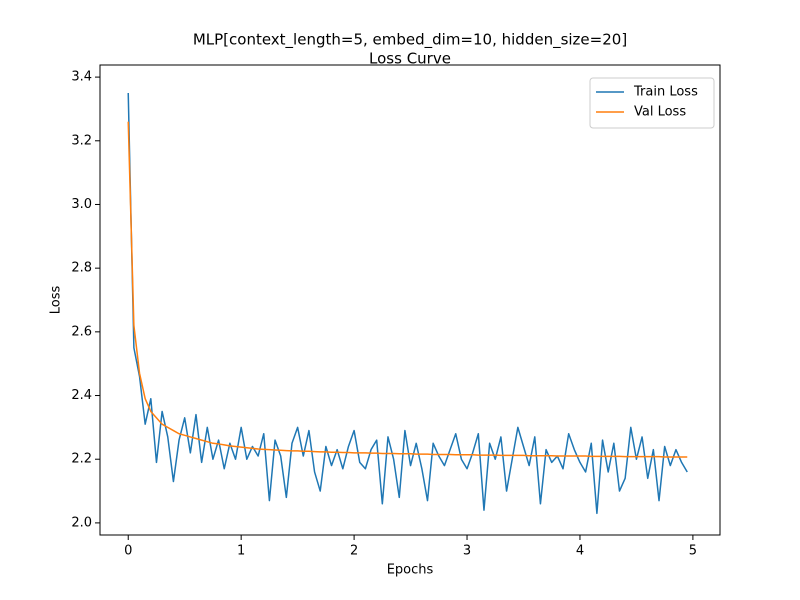 The image size is (800, 600). I want to click on chart-subtitle: Loss Curve, so click(410, 59).